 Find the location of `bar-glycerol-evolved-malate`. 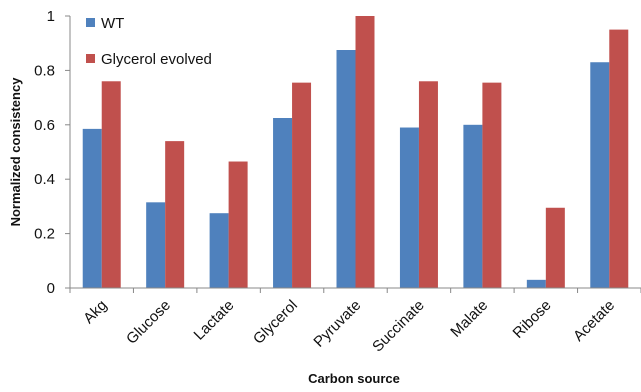

bar-glycerol-evolved-malate is located at coordinates (492, 185).